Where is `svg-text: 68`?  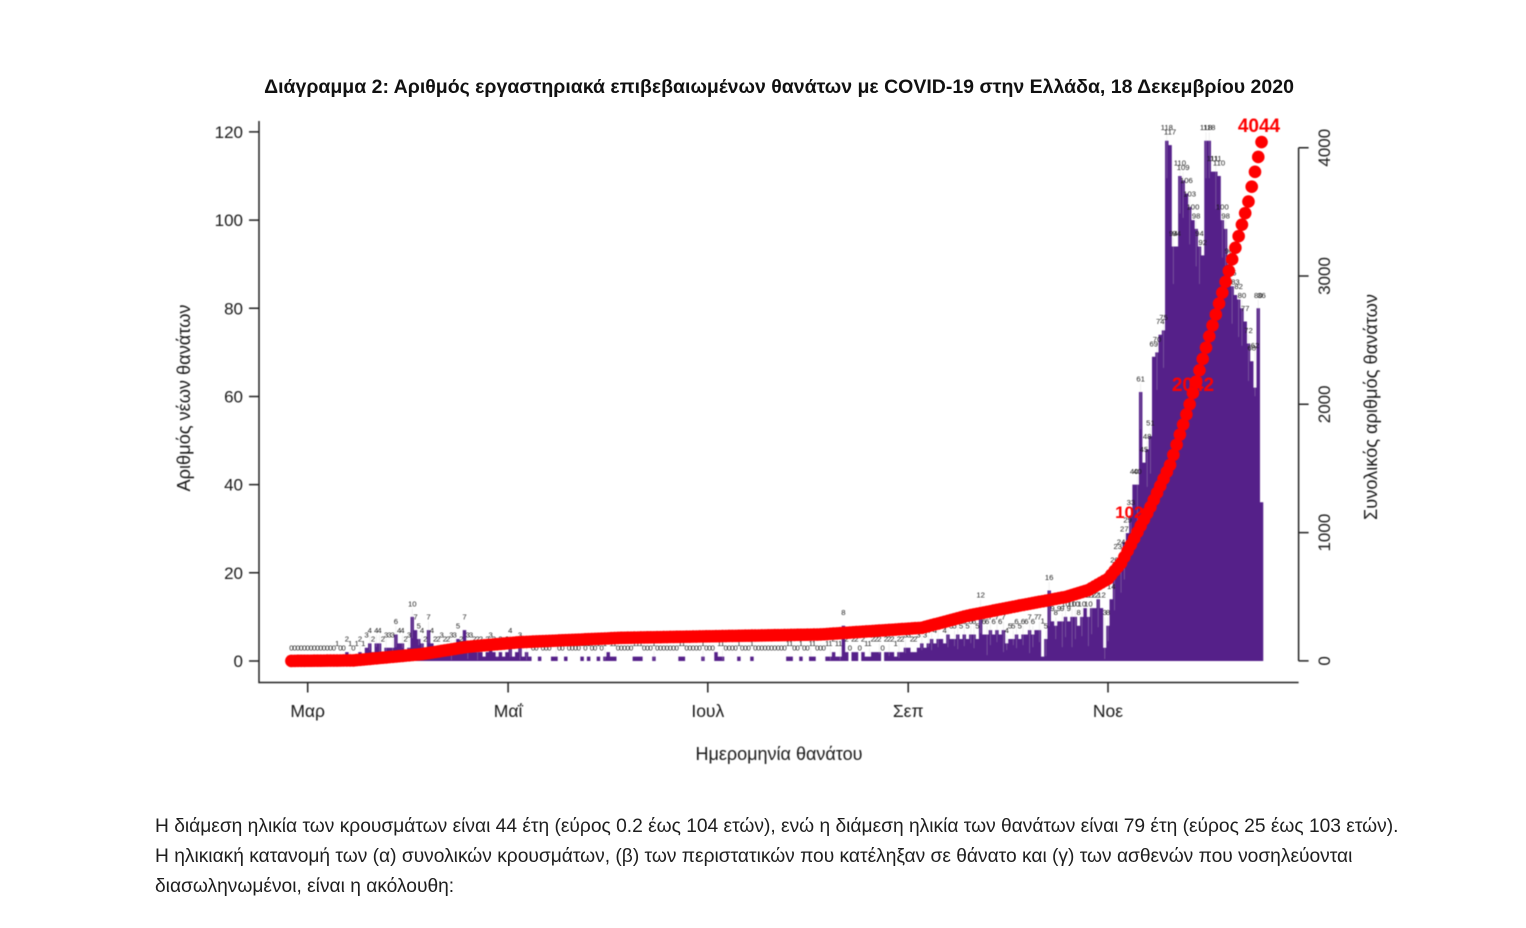 svg-text: 68 is located at coordinates (1251, 348).